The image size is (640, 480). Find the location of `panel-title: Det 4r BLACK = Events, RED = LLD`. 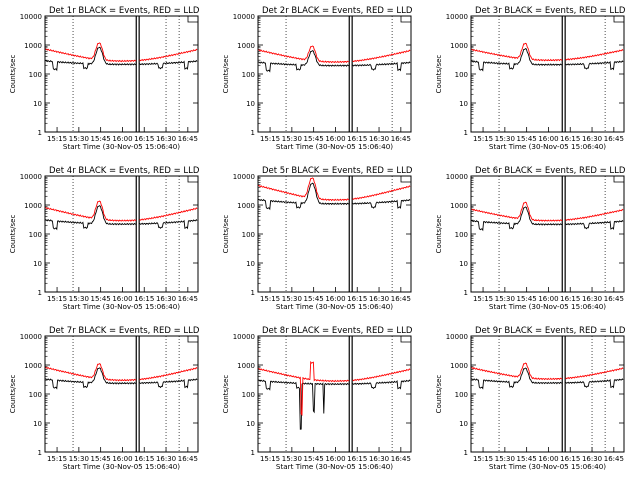

panel-title: Det 4r BLACK = Events, RED = LLD is located at coordinates (124, 171).